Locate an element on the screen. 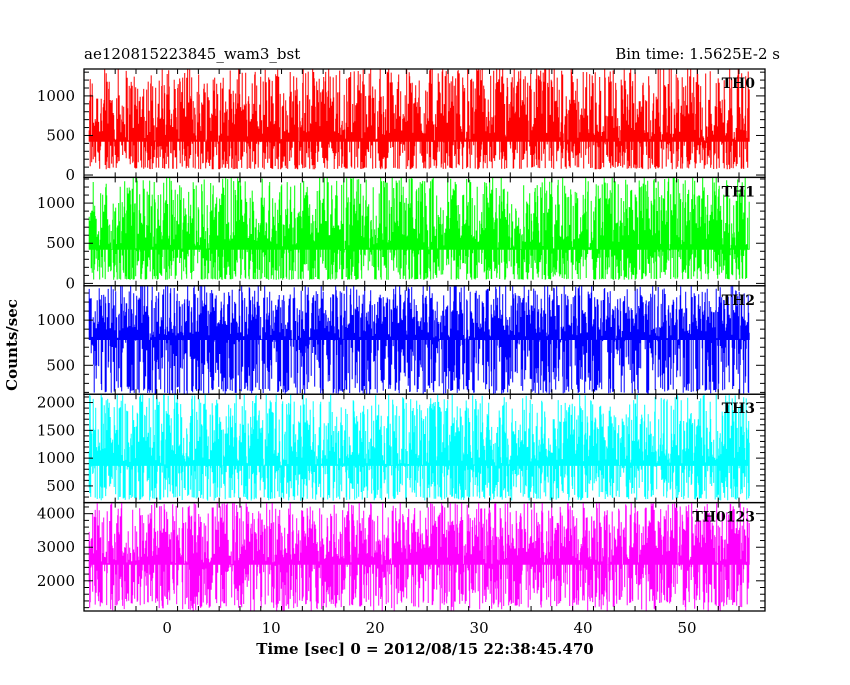 This screenshot has height=685, width=850. chart-subtitle: Bin time: 1.5625E-2 s is located at coordinates (697, 54).